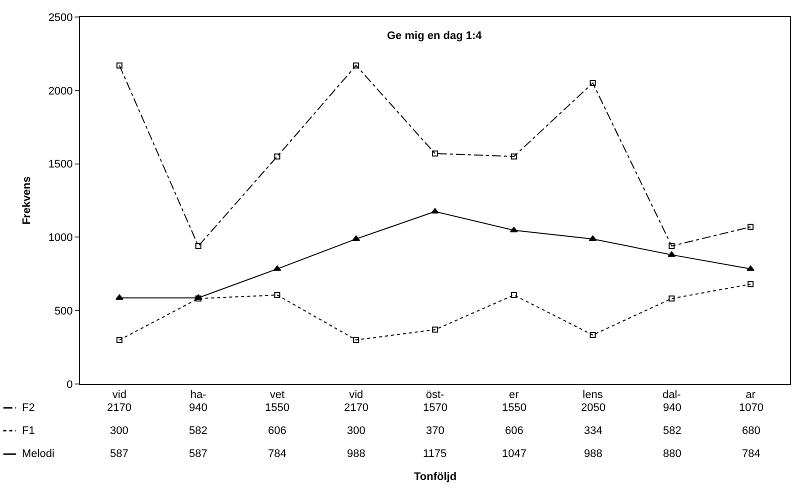  I want to click on y-tick-label: 0, so click(69, 384).